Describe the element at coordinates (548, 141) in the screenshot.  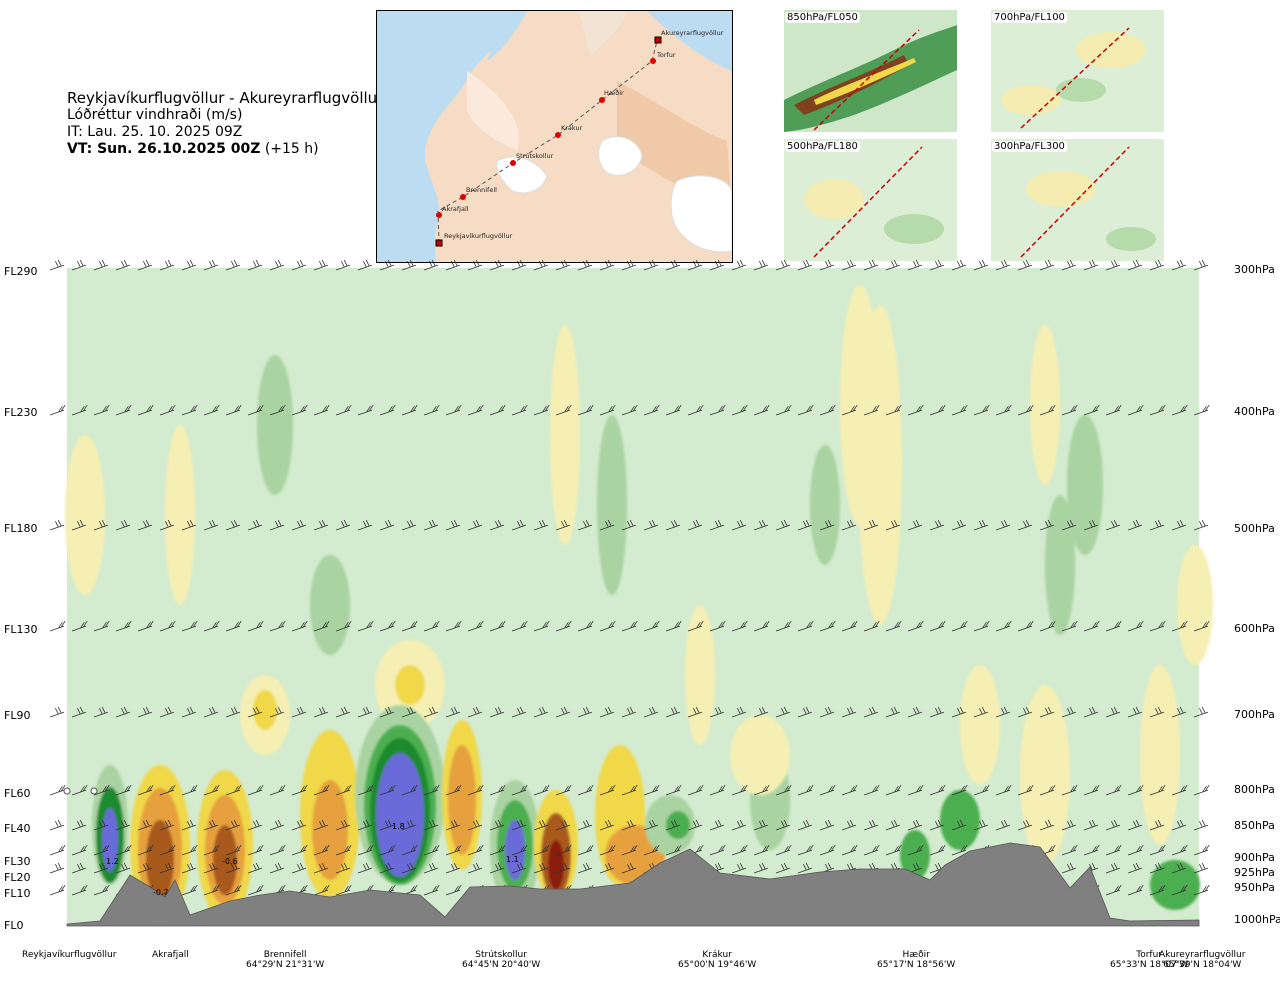
I see `route-waypoints` at that location.